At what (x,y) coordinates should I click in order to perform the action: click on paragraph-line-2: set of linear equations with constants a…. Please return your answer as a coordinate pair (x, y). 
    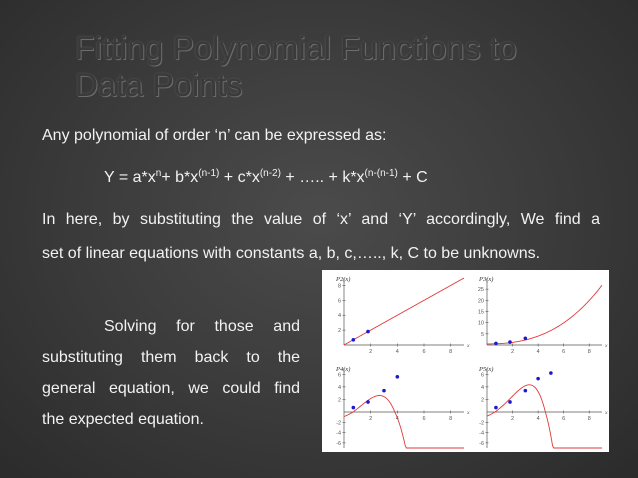
    Looking at the image, I should click on (291, 253).